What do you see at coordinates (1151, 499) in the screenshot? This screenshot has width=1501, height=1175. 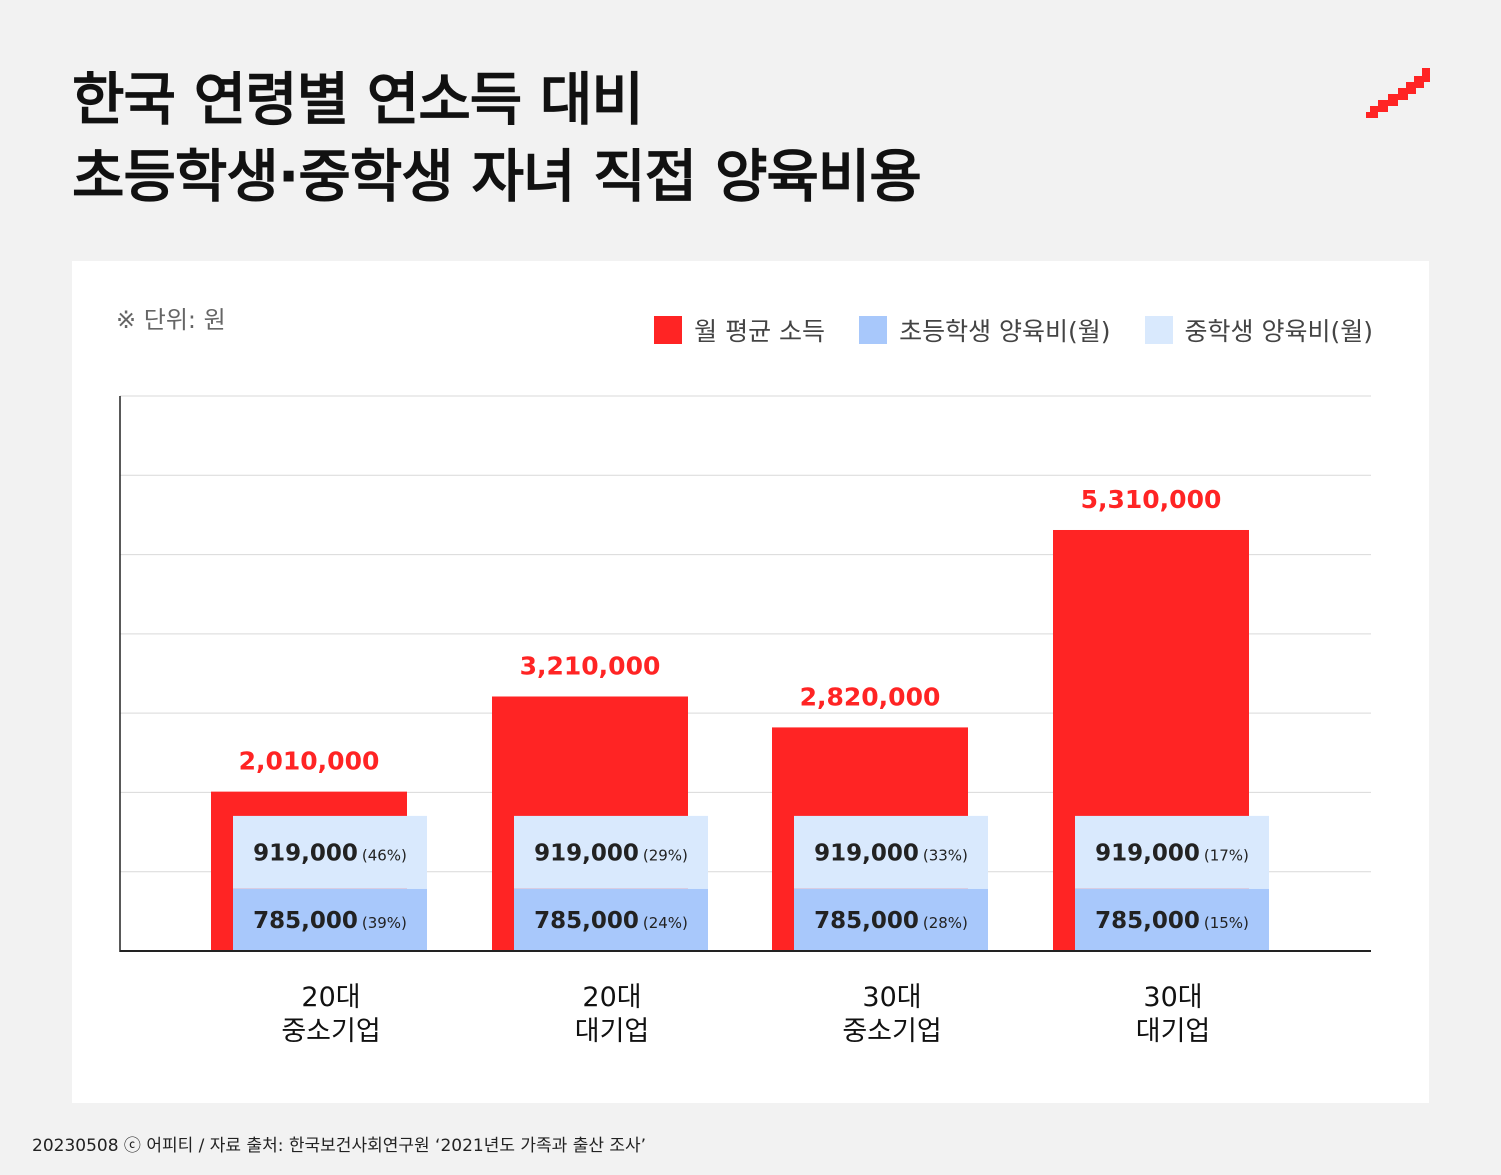 I see `income-value-label: 5,310,000` at bounding box center [1151, 499].